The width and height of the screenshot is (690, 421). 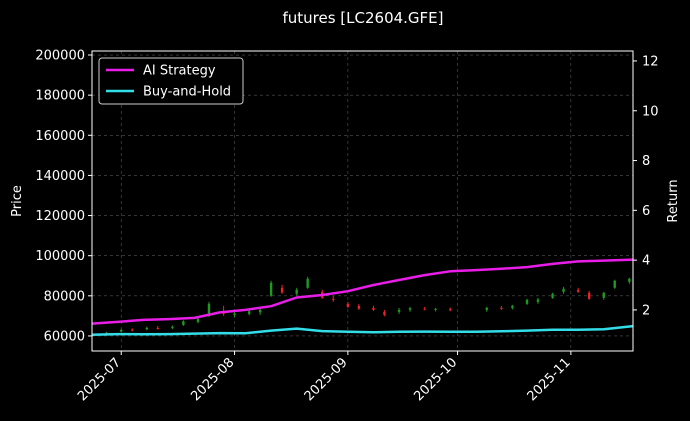 What do you see at coordinates (673, 200) in the screenshot?
I see `y-axis-label-right: Return` at bounding box center [673, 200].